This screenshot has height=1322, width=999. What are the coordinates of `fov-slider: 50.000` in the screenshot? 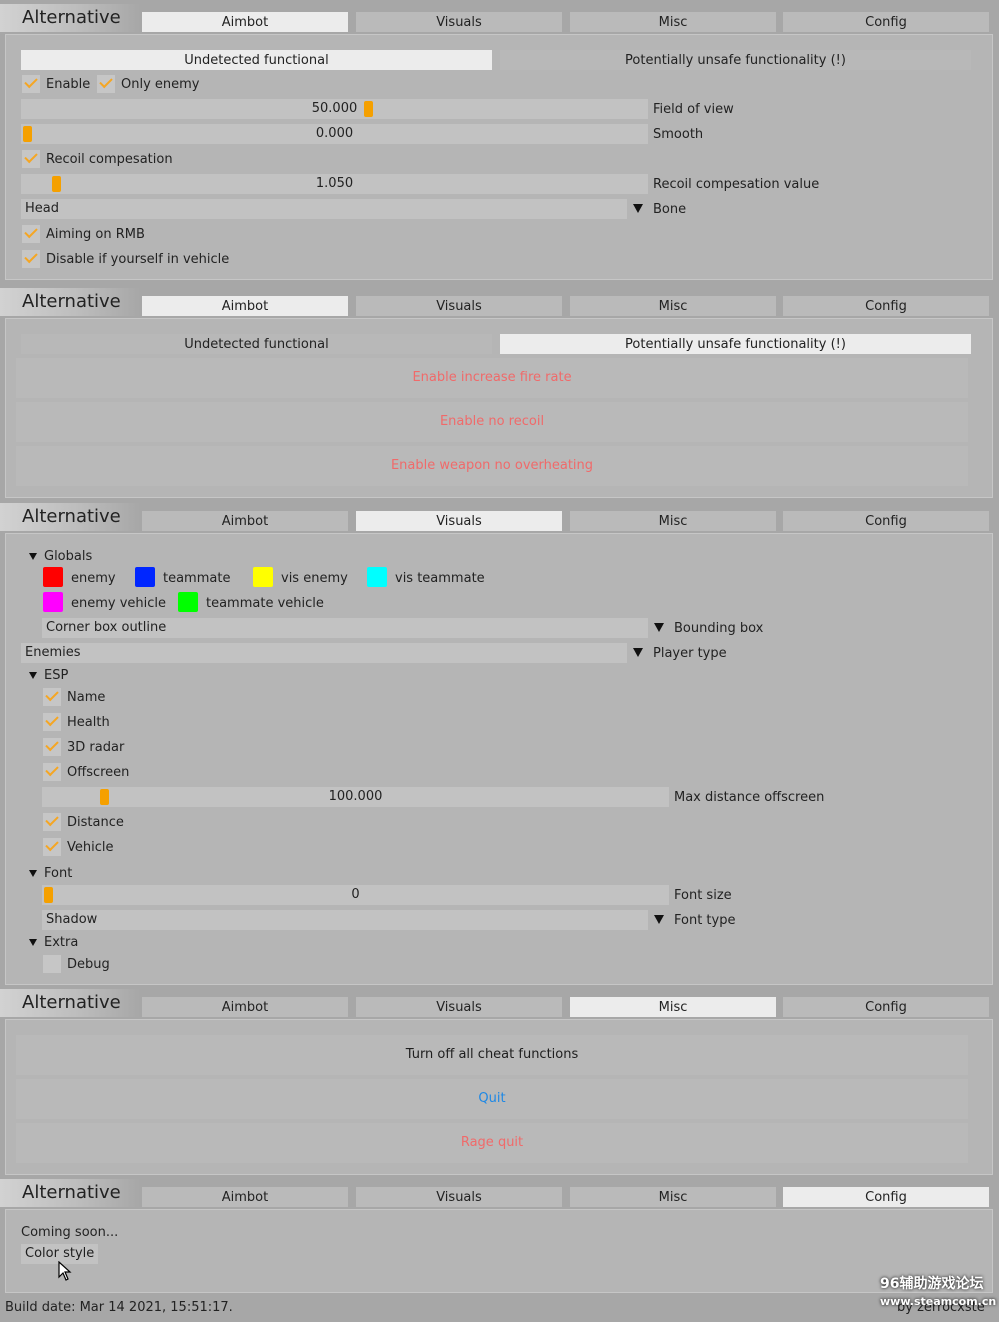 It's located at (334, 109).